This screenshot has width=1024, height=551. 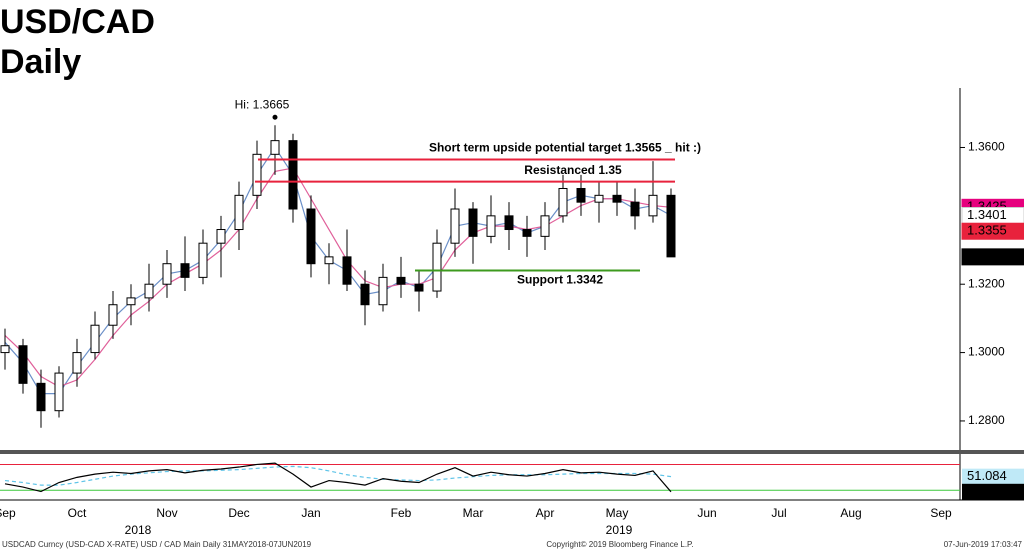 What do you see at coordinates (401, 513) in the screenshot?
I see `x-tick-label: Feb` at bounding box center [401, 513].